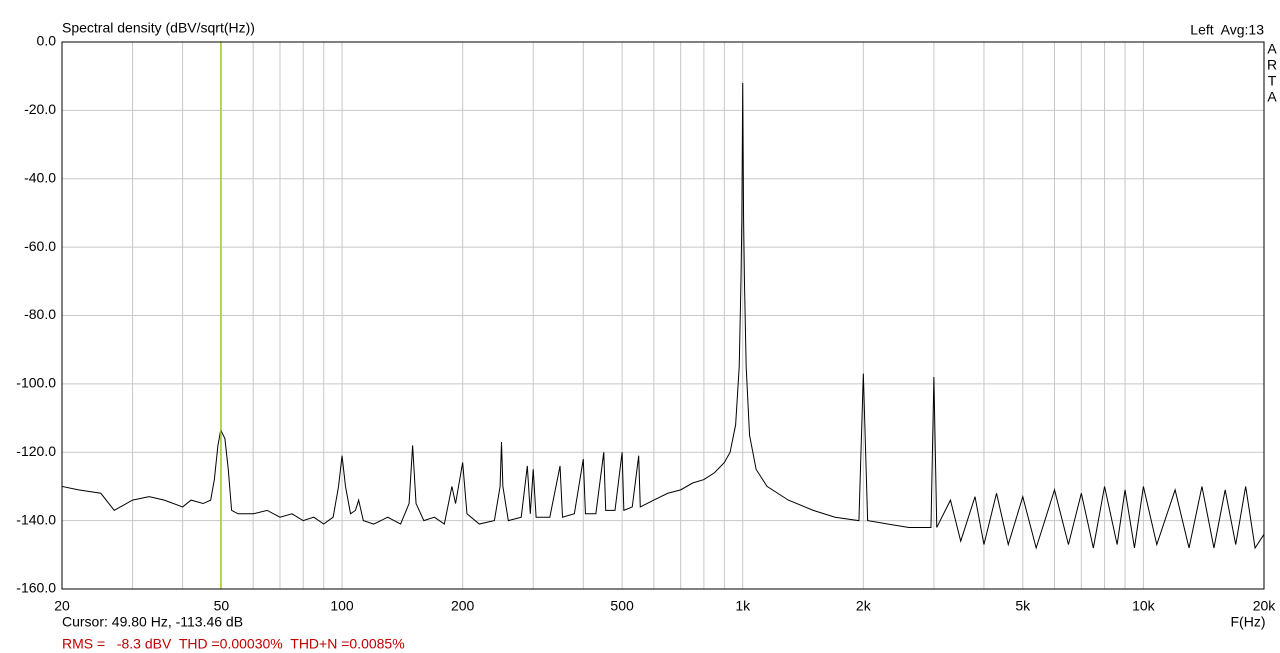 This screenshot has height=653, width=1280. What do you see at coordinates (36, 588) in the screenshot?
I see `y-tick-label: -160.0` at bounding box center [36, 588].